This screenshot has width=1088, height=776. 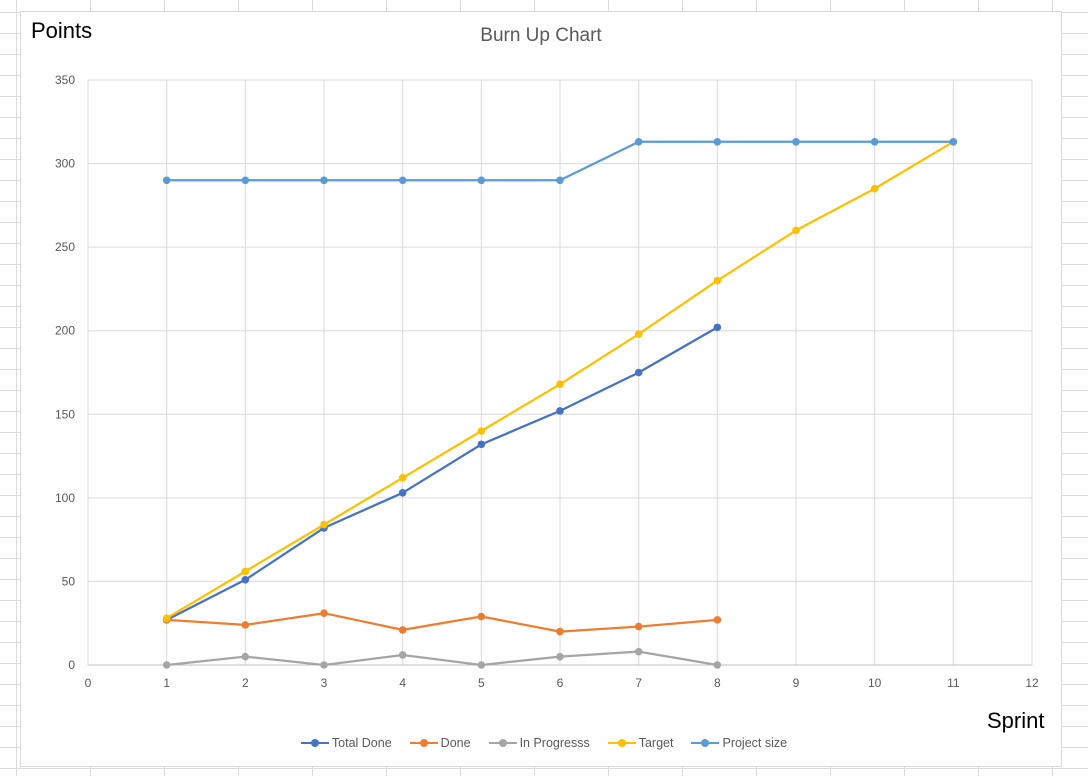 What do you see at coordinates (717, 683) in the screenshot?
I see `x-tick-label: 8` at bounding box center [717, 683].